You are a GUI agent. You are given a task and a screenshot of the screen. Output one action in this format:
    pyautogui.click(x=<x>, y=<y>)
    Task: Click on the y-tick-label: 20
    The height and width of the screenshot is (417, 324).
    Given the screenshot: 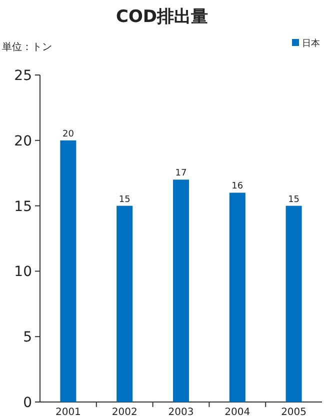 What is the action you would take?
    pyautogui.click(x=23, y=141)
    